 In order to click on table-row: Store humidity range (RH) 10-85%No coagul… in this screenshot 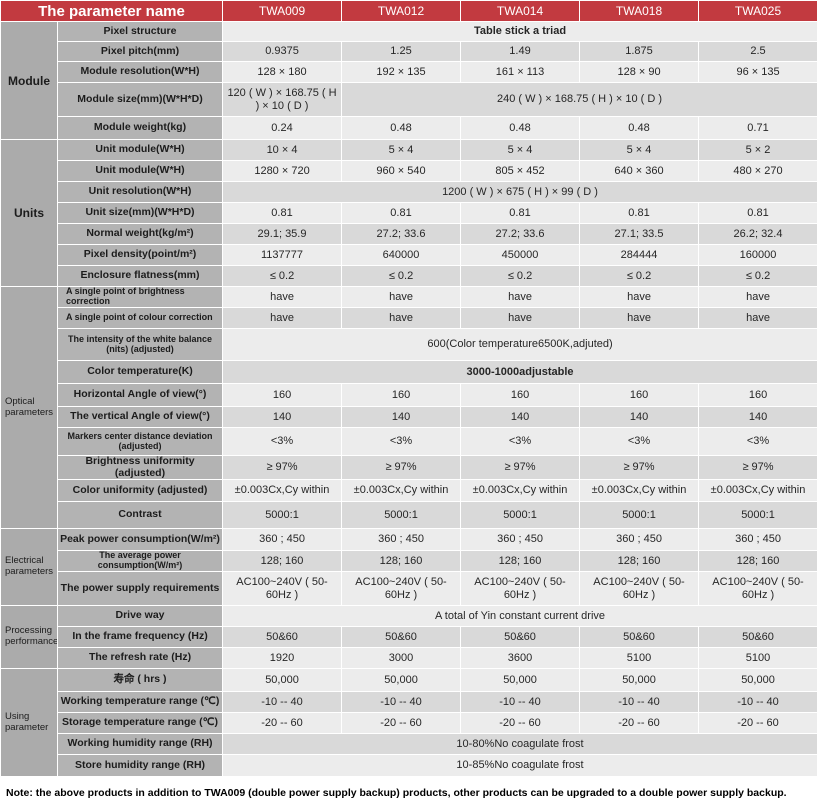, I will do `click(409, 766)`.